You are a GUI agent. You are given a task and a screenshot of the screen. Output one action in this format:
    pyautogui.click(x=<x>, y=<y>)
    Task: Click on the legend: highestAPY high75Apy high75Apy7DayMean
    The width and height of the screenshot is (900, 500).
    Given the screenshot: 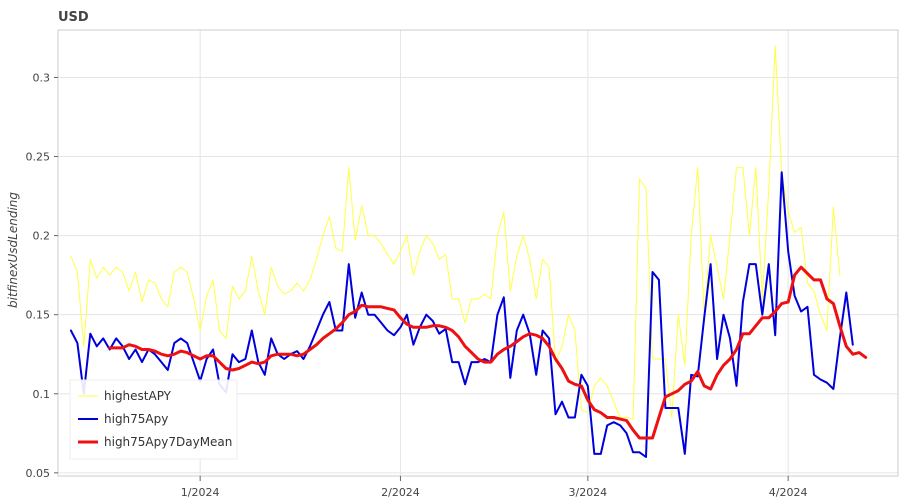 What is the action you would take?
    pyautogui.click(x=153, y=419)
    